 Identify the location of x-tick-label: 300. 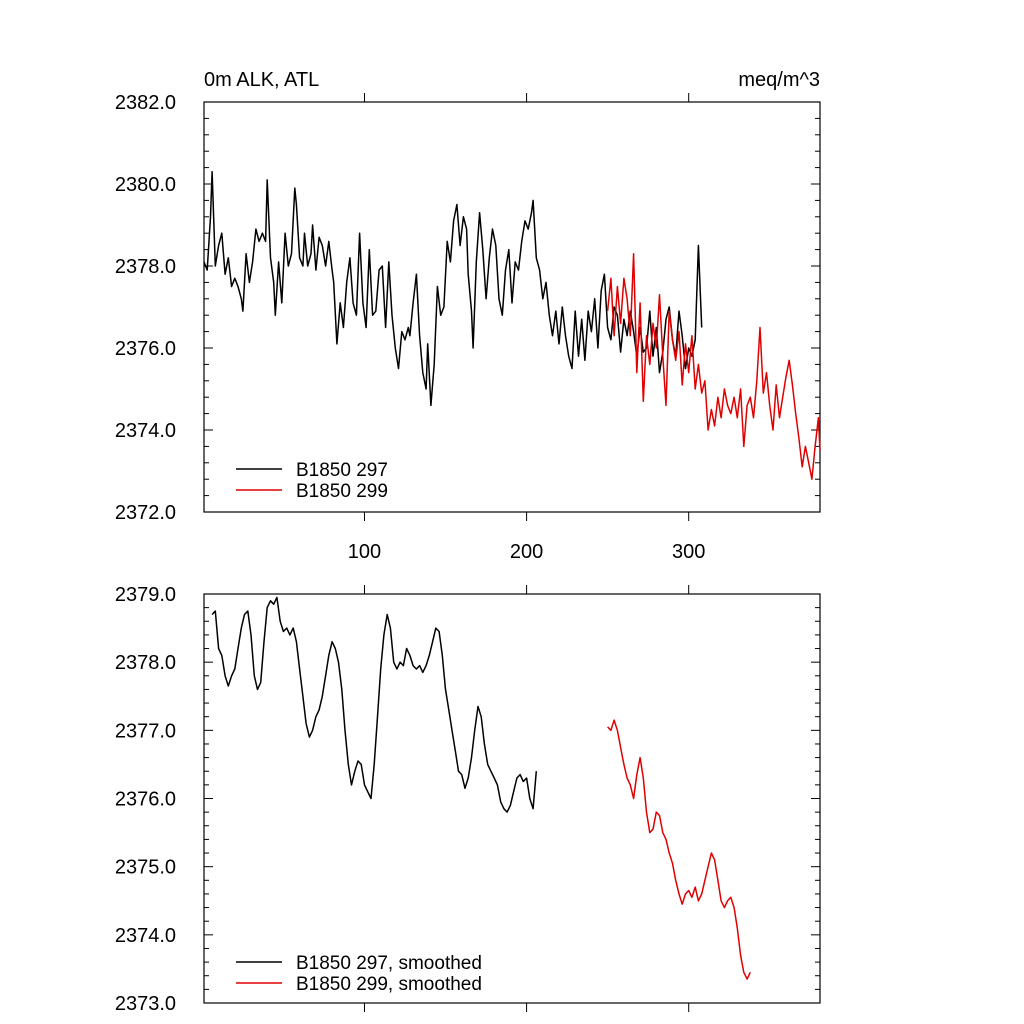
(688, 552).